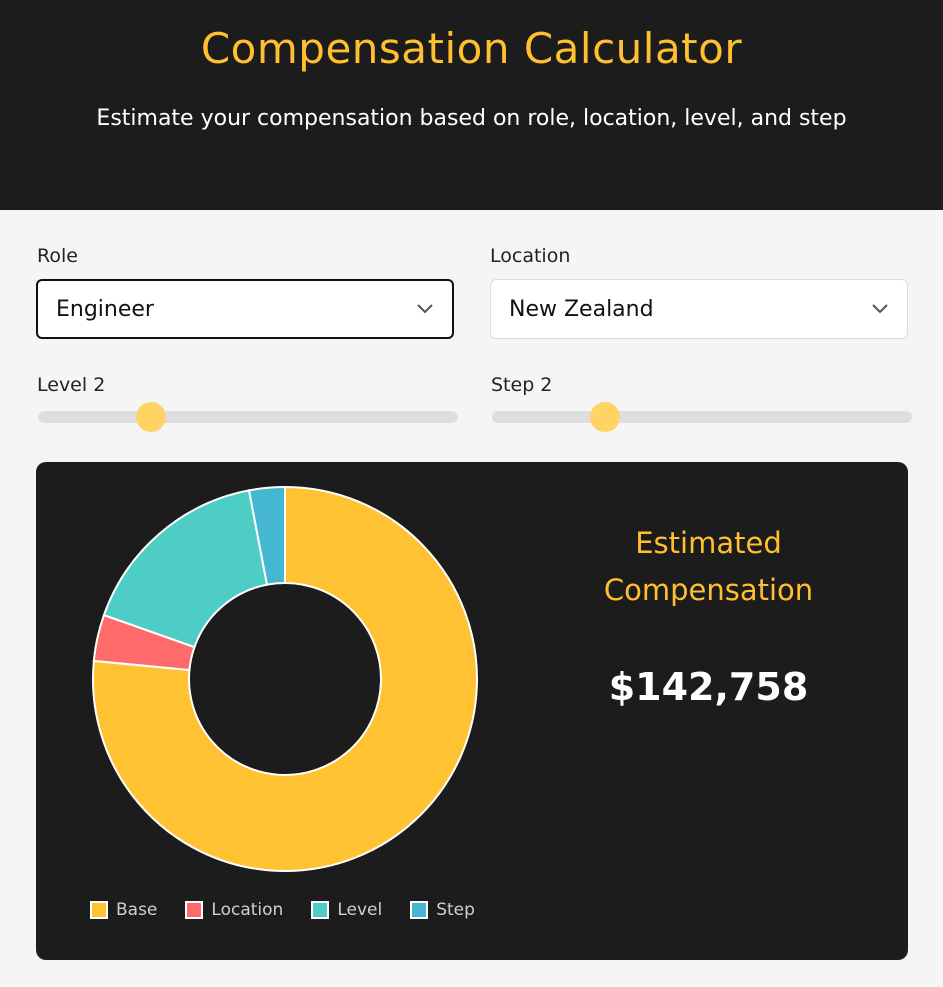  Describe the element at coordinates (57, 256) in the screenshot. I see `role-label: Role` at that location.